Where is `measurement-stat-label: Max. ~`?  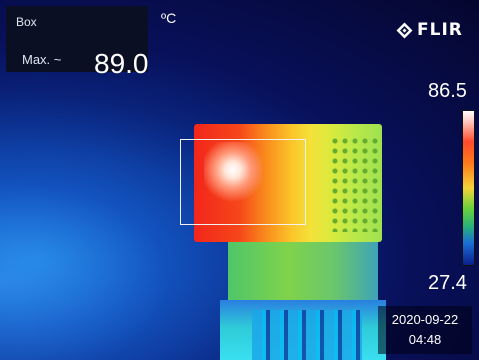
measurement-stat-label: Max. ~ is located at coordinates (42, 59).